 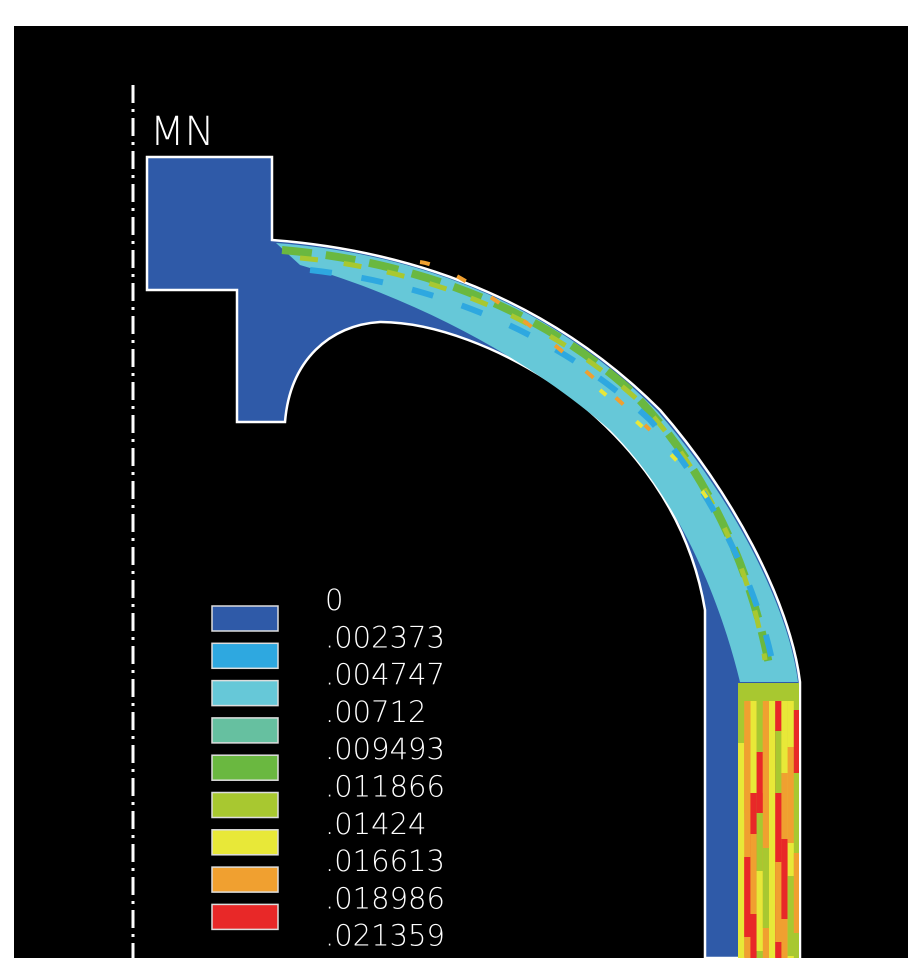 I want to click on legend-label: .01424, so click(x=375, y=824).